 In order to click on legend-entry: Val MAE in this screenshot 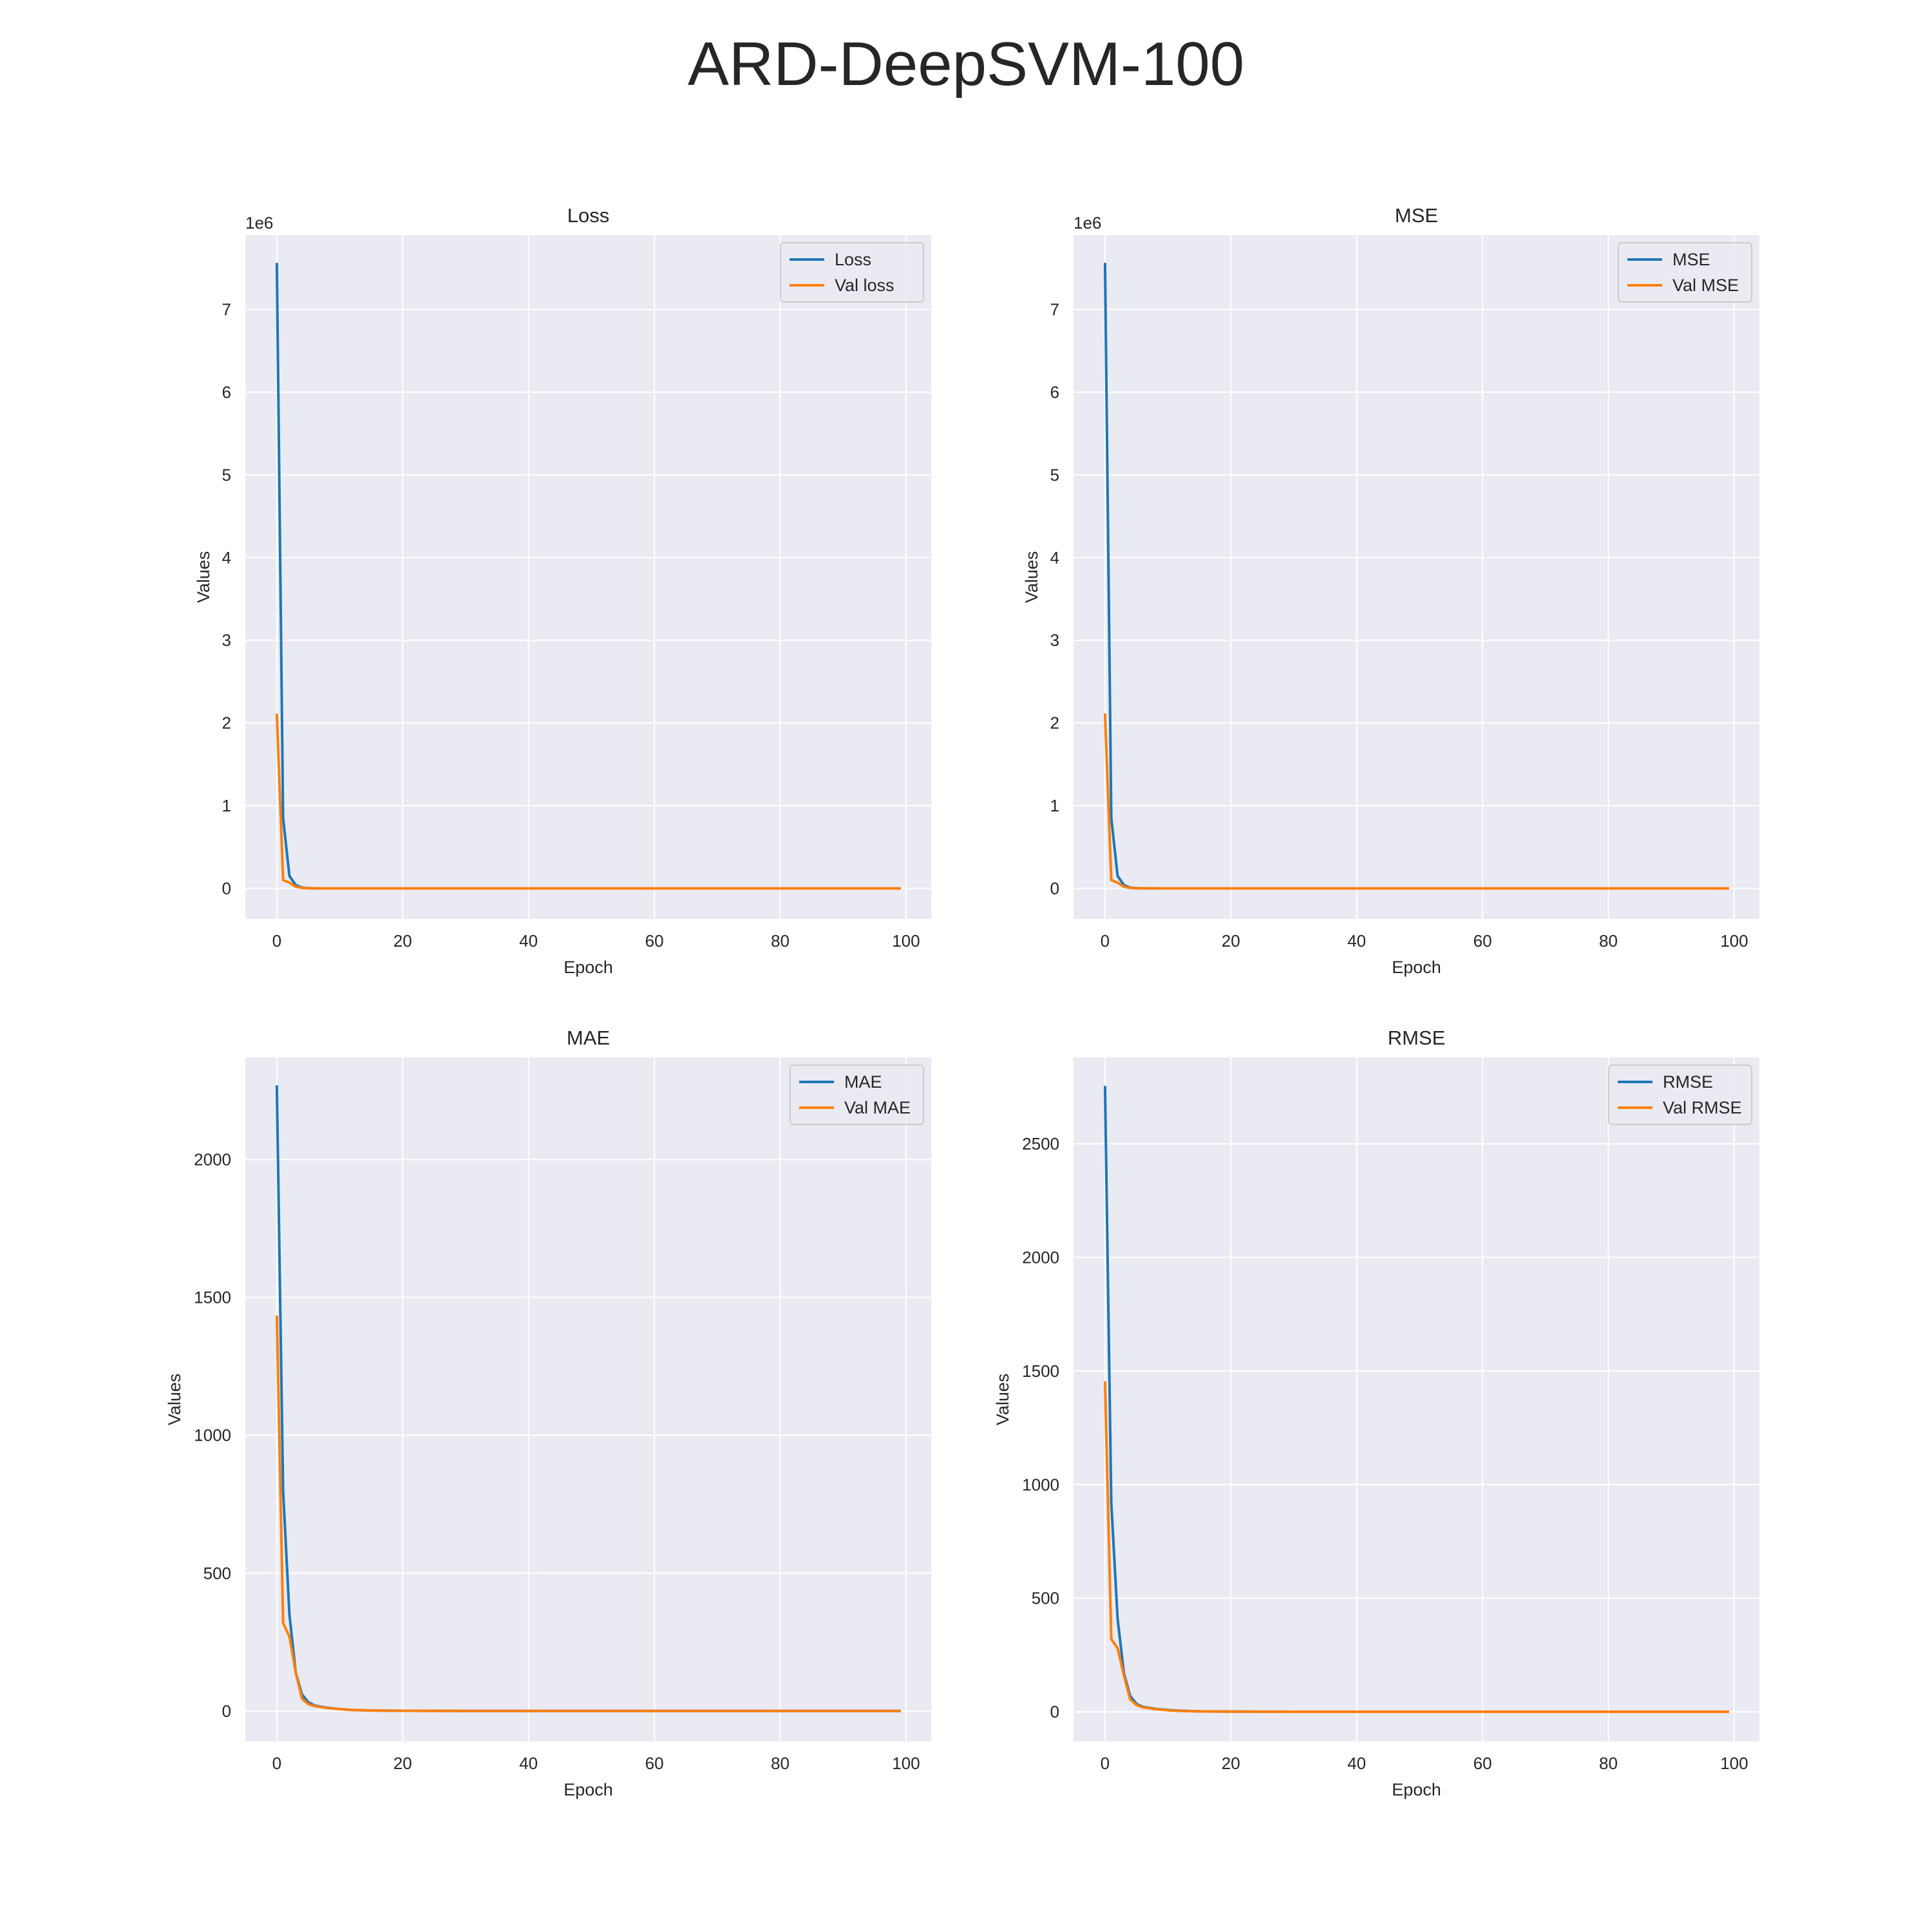, I will do `click(878, 1107)`.